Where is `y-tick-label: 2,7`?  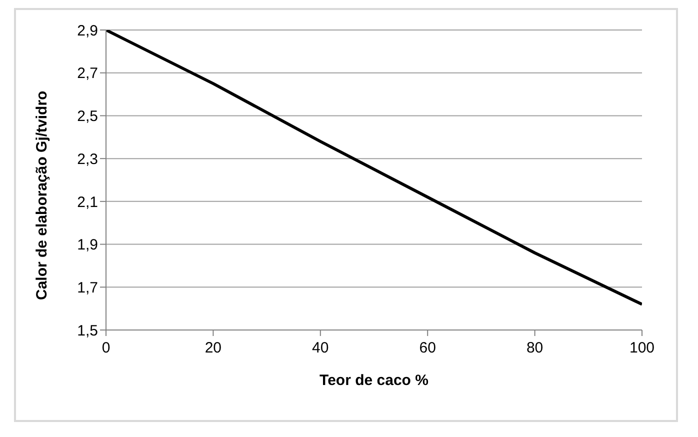 y-tick-label: 2,7 is located at coordinates (87, 73).